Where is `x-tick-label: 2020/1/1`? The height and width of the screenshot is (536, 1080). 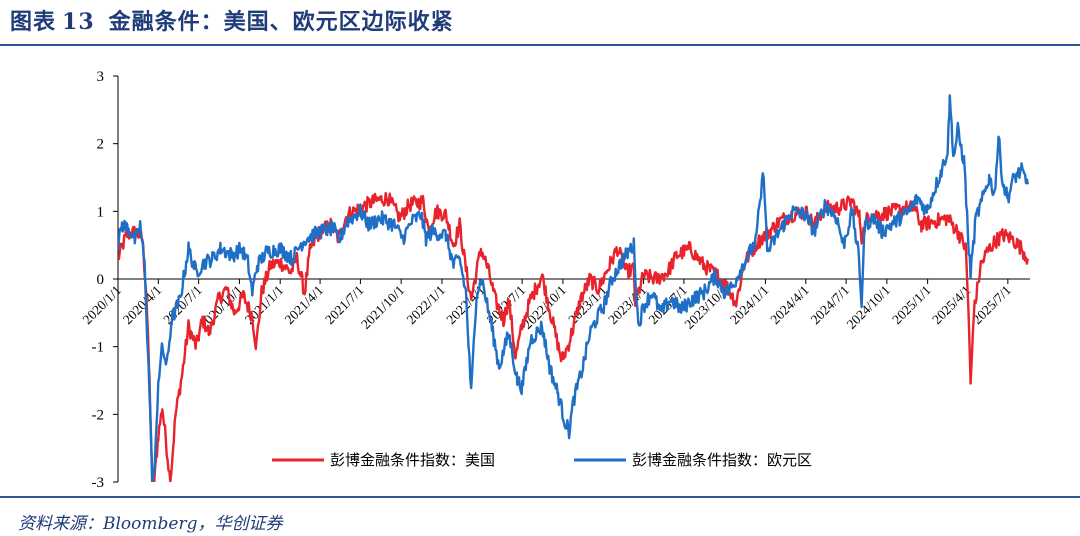 x-tick-label: 2020/1/1 is located at coordinates (102, 305).